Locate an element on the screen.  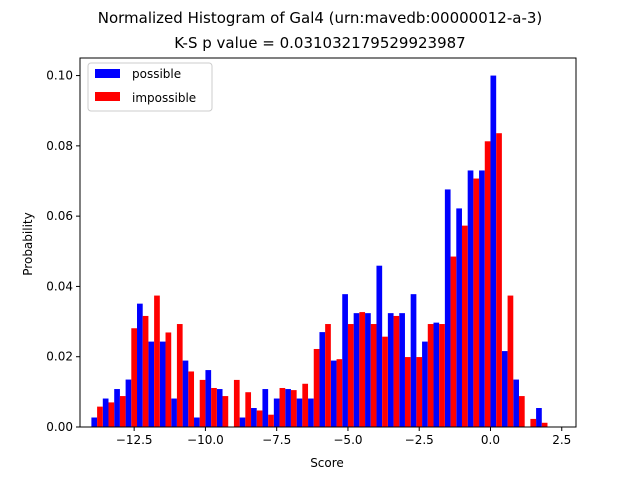
x-tick-label: −12.5 is located at coordinates (134, 440).